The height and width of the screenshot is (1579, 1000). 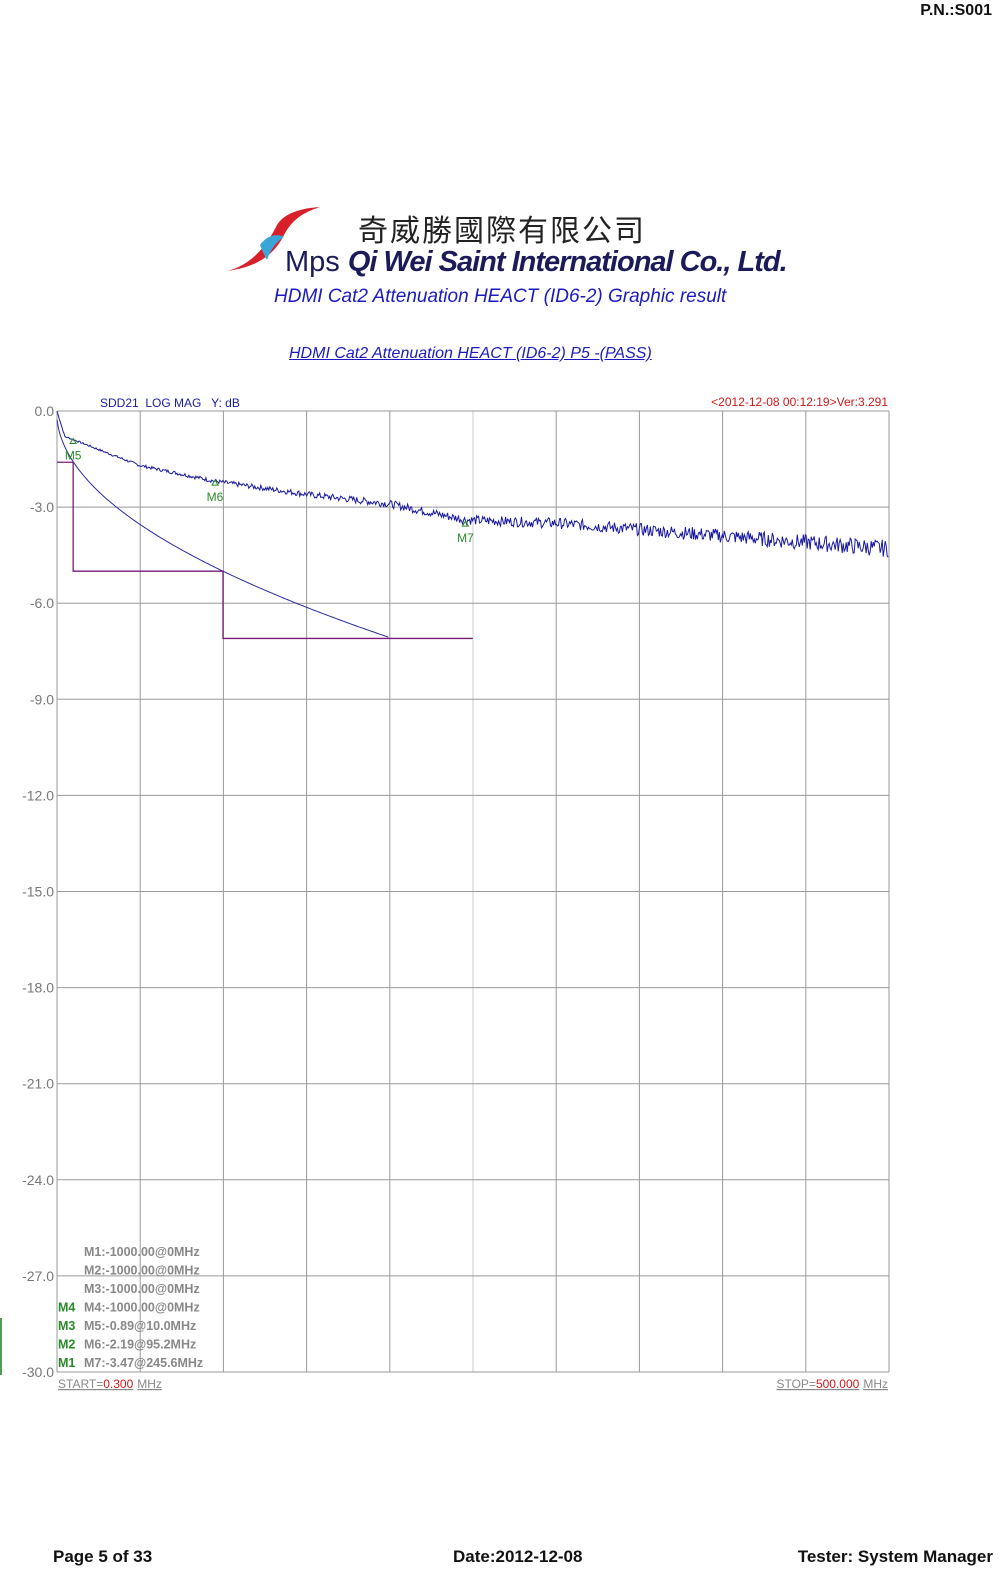 I want to click on y-tick-label: -24.0, so click(x=38, y=1180).